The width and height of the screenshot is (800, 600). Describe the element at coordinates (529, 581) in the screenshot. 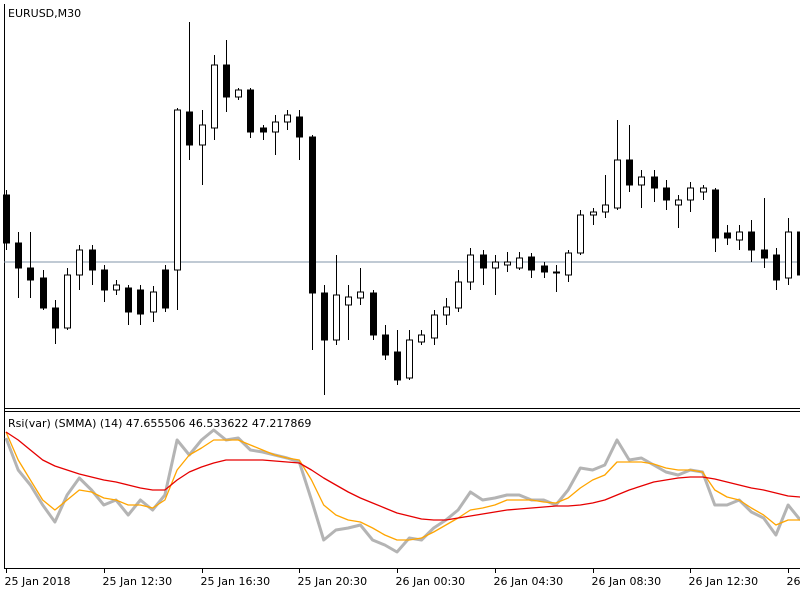

I see `x-tick-label: 26 Jan 04:30` at that location.